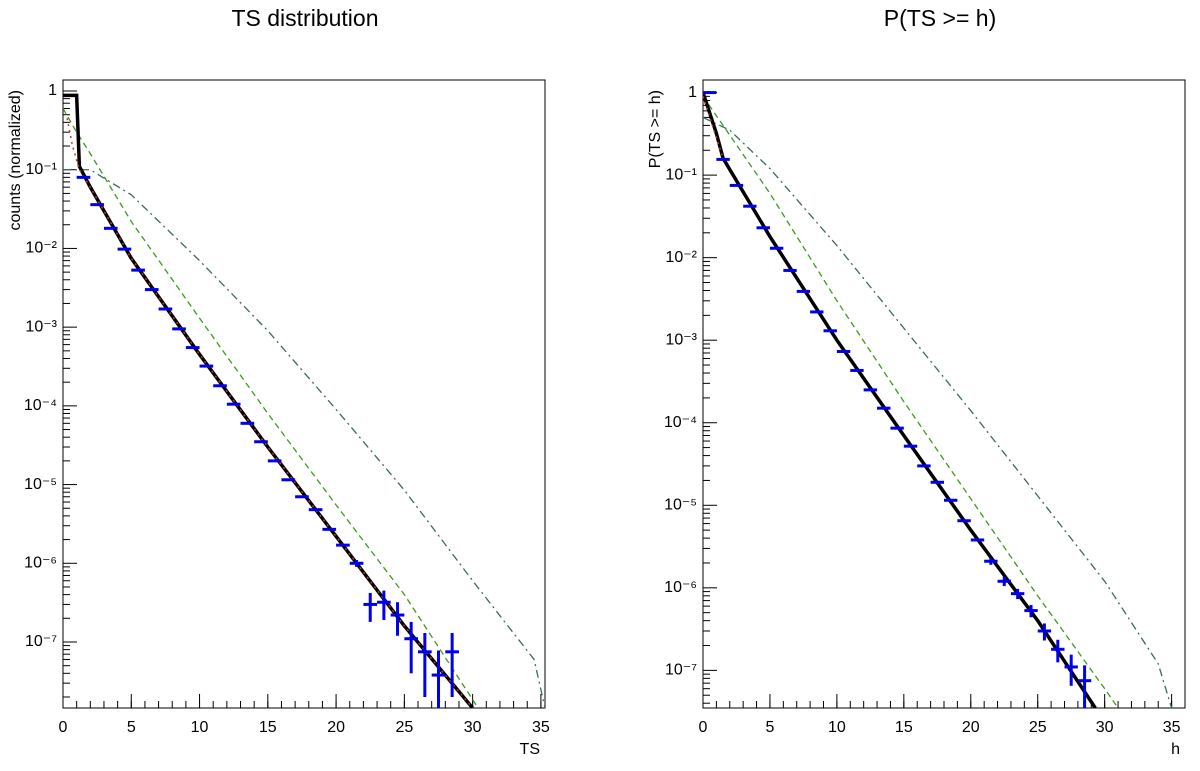 This screenshot has width=1200, height=771. What do you see at coordinates (1175, 749) in the screenshot?
I see `x-axis-label: h` at bounding box center [1175, 749].